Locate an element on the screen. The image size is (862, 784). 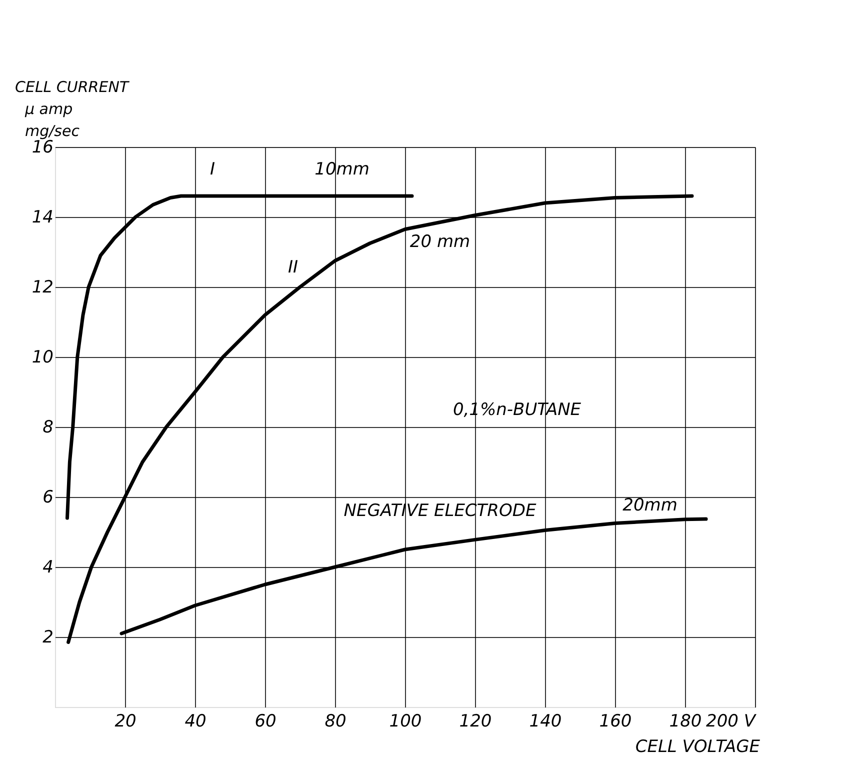
y-tick-label: 4 is located at coordinates (48, 568).